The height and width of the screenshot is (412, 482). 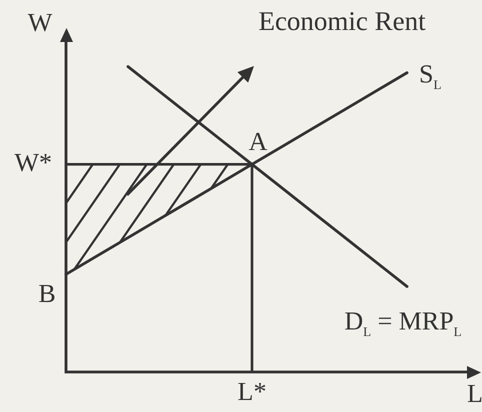 What do you see at coordinates (47, 293) in the screenshot?
I see `text: B` at bounding box center [47, 293].